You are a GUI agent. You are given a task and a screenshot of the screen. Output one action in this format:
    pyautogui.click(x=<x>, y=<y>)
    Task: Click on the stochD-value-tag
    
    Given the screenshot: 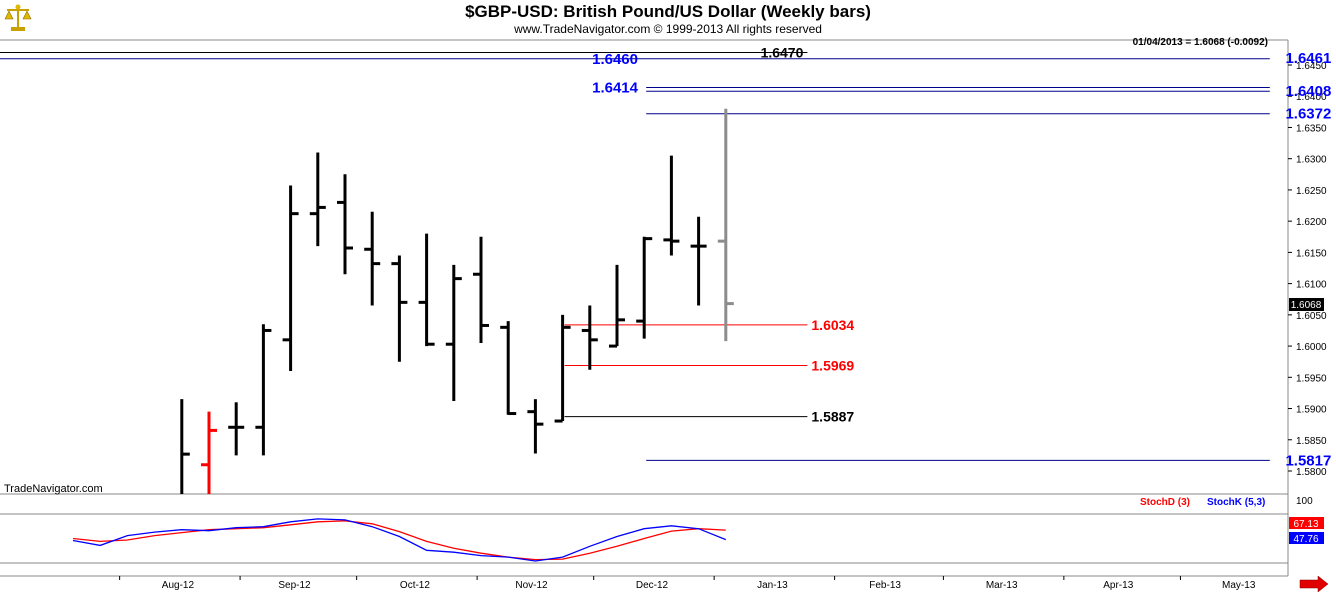 What is the action you would take?
    pyautogui.click(x=1306, y=523)
    